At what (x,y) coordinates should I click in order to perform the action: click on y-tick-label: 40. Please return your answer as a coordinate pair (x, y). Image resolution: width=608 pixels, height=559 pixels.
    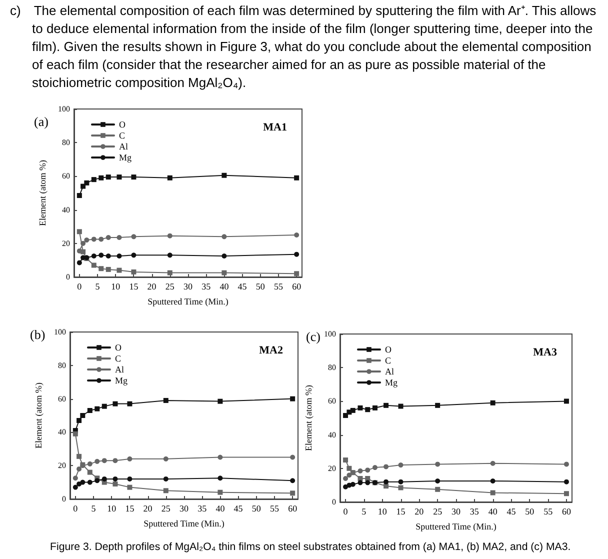
    Looking at the image, I should click on (62, 432).